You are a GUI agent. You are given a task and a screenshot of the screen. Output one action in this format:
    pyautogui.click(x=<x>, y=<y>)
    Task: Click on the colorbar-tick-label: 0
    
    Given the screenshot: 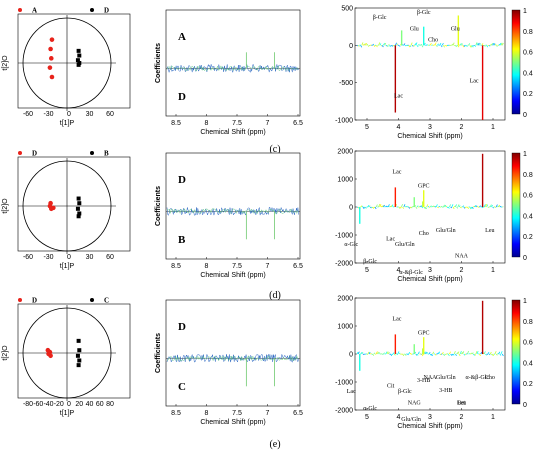 What is the action you would take?
    pyautogui.click(x=525, y=258)
    